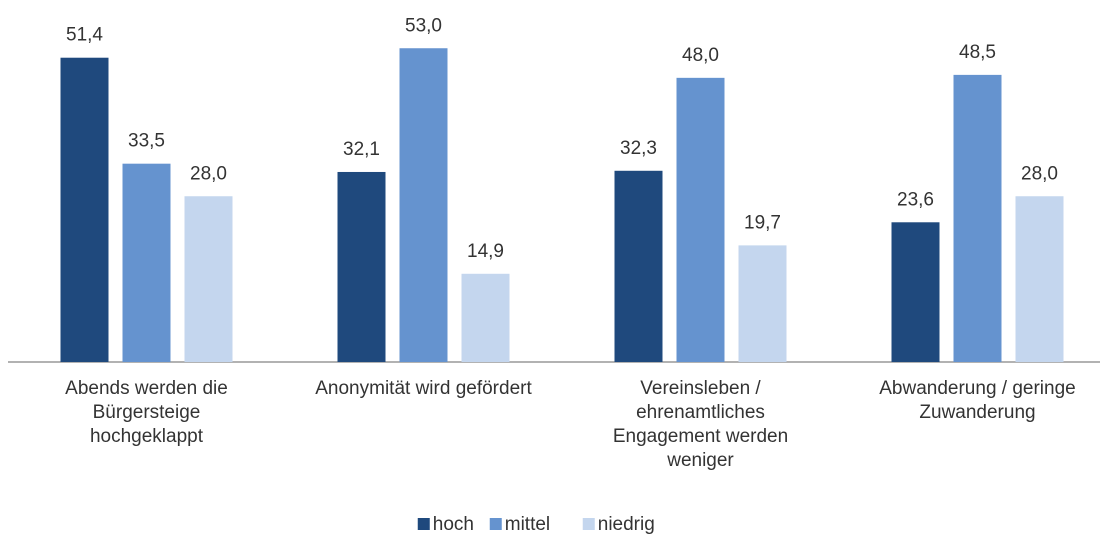 This screenshot has height=538, width=1104. Describe the element at coordinates (423, 25) in the screenshot. I see `value-label: 53,0` at that location.